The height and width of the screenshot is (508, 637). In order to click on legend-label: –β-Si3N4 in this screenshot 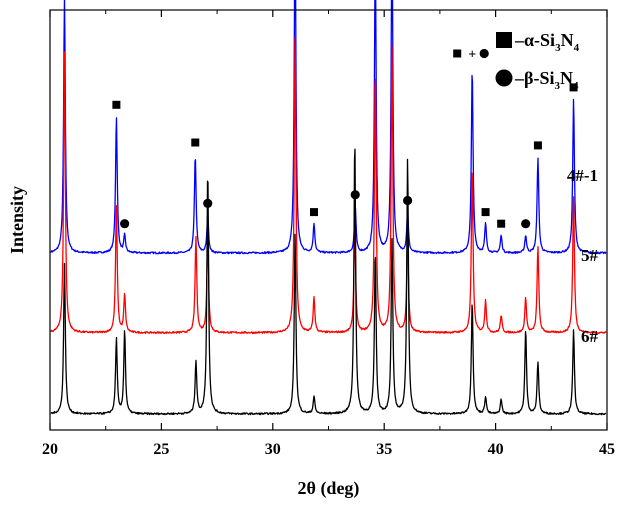, I will do `click(546, 80)`.